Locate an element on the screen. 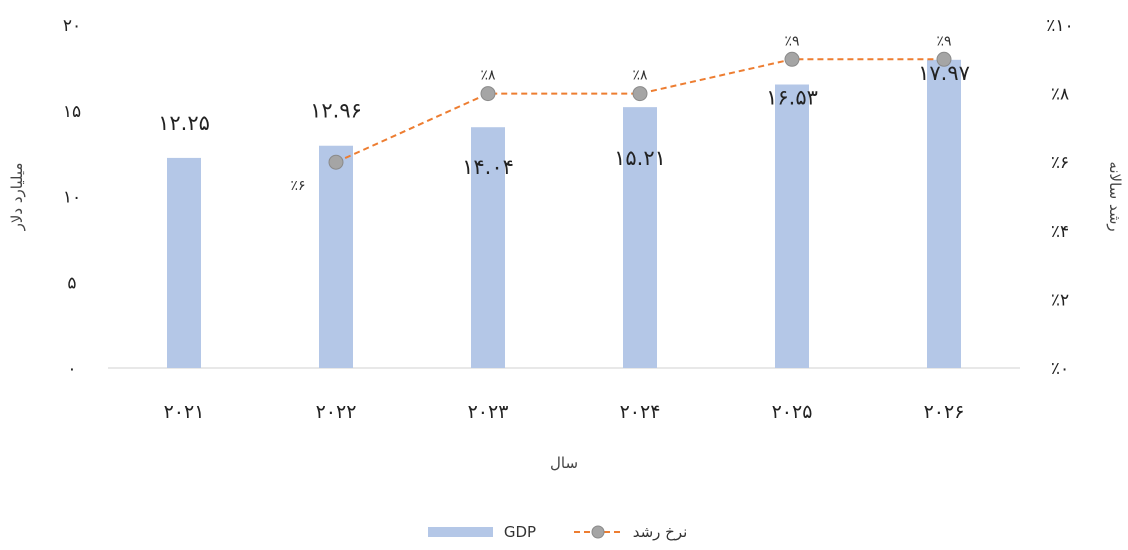  growth-label: ٪۶ is located at coordinates (297, 186).